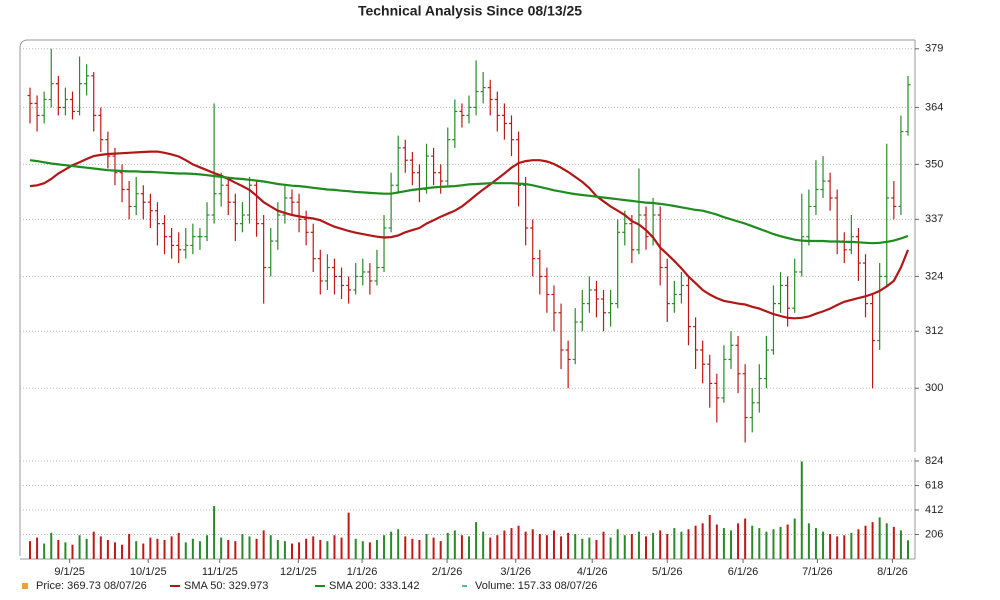 This screenshot has height=600, width=1000. I want to click on sma-line, so click(469, 202).